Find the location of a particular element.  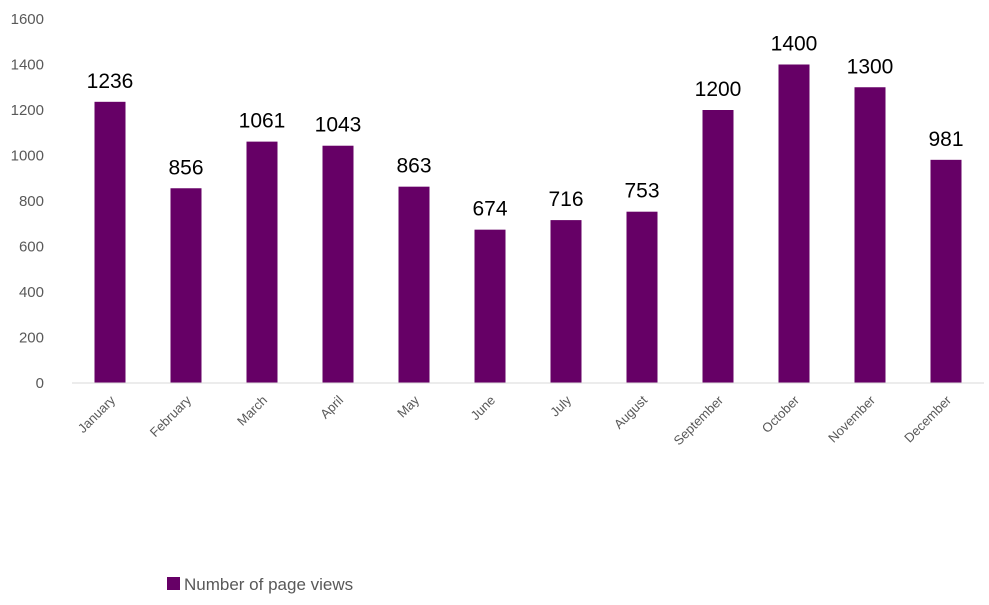

data-label-june: 674 is located at coordinates (489, 209).